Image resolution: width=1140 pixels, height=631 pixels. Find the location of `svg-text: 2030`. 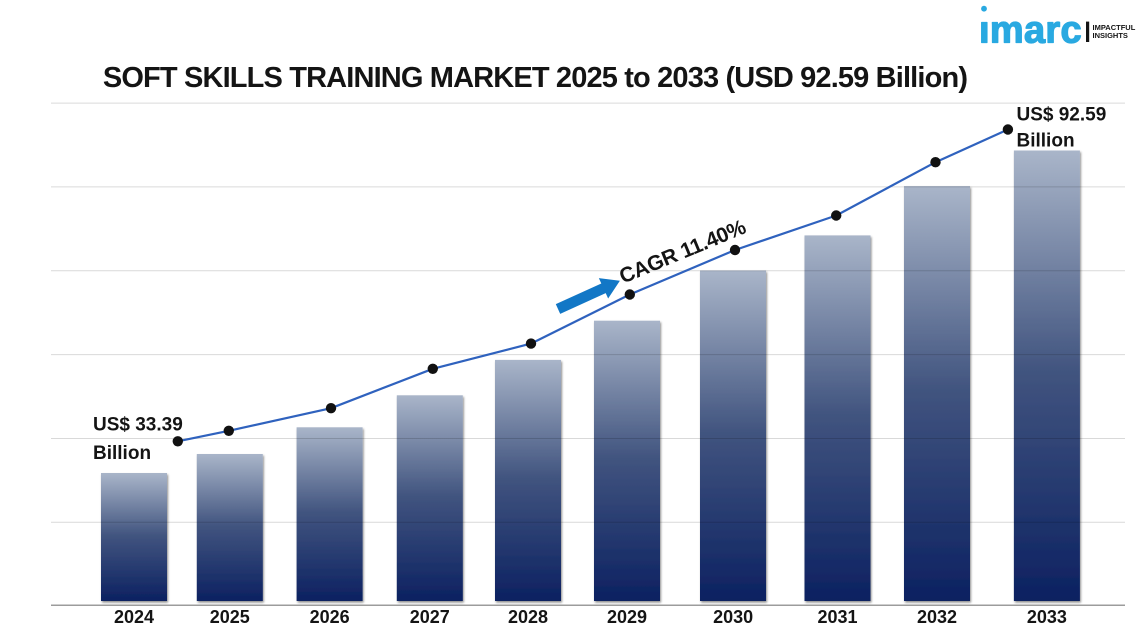

svg-text: 2030 is located at coordinates (733, 617).